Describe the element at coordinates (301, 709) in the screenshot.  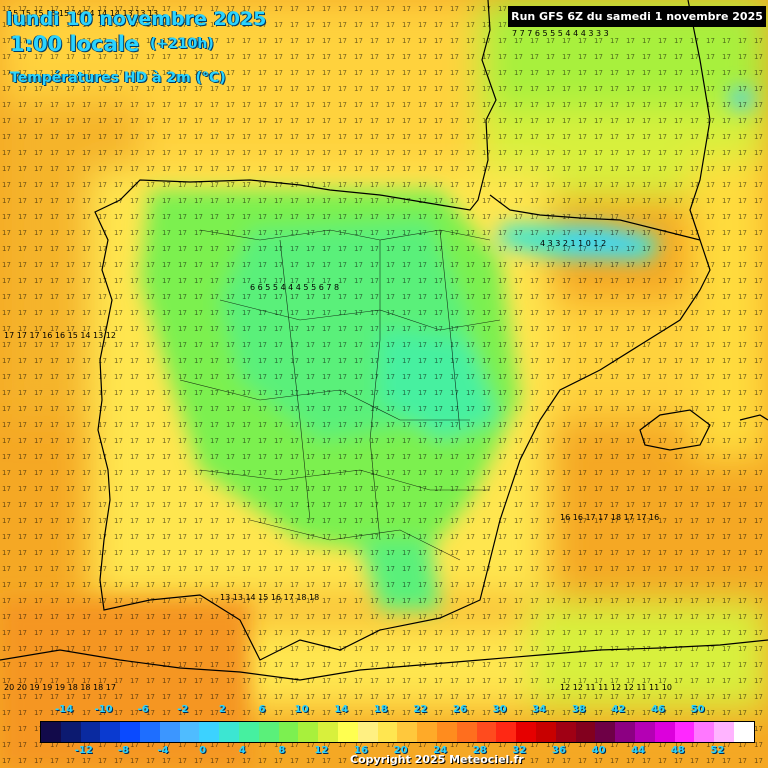
I see `legend-top-label: 10` at that location.